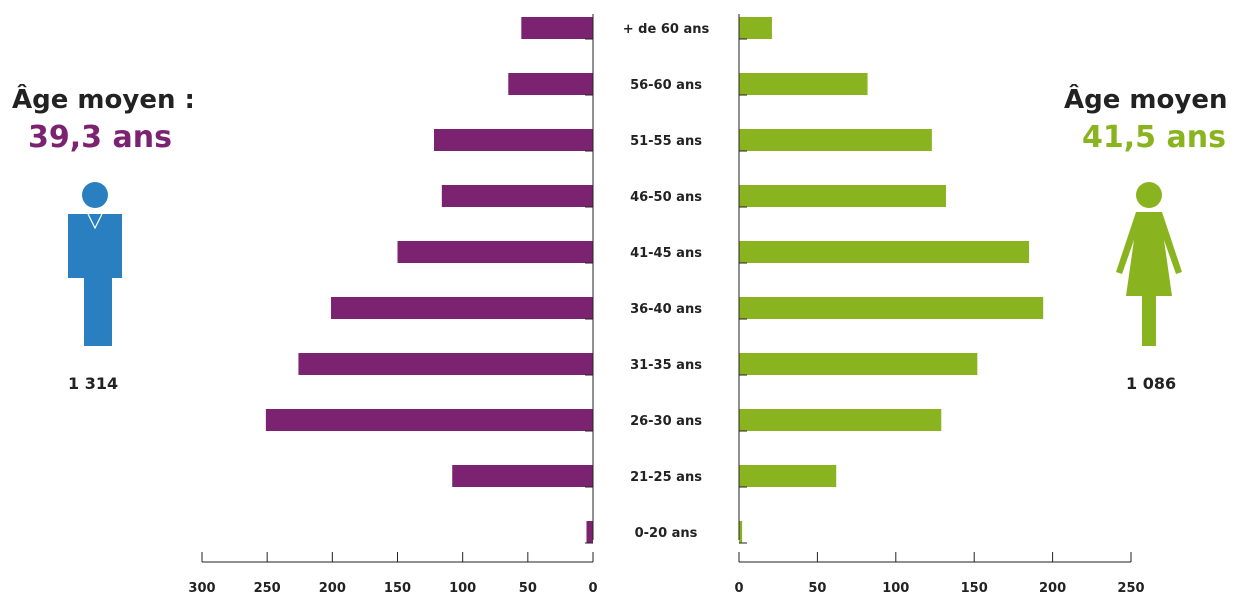 Image resolution: width=1236 pixels, height=595 pixels. What do you see at coordinates (666, 85) in the screenshot?
I see `category-label-1: 56-60 ans` at bounding box center [666, 85].